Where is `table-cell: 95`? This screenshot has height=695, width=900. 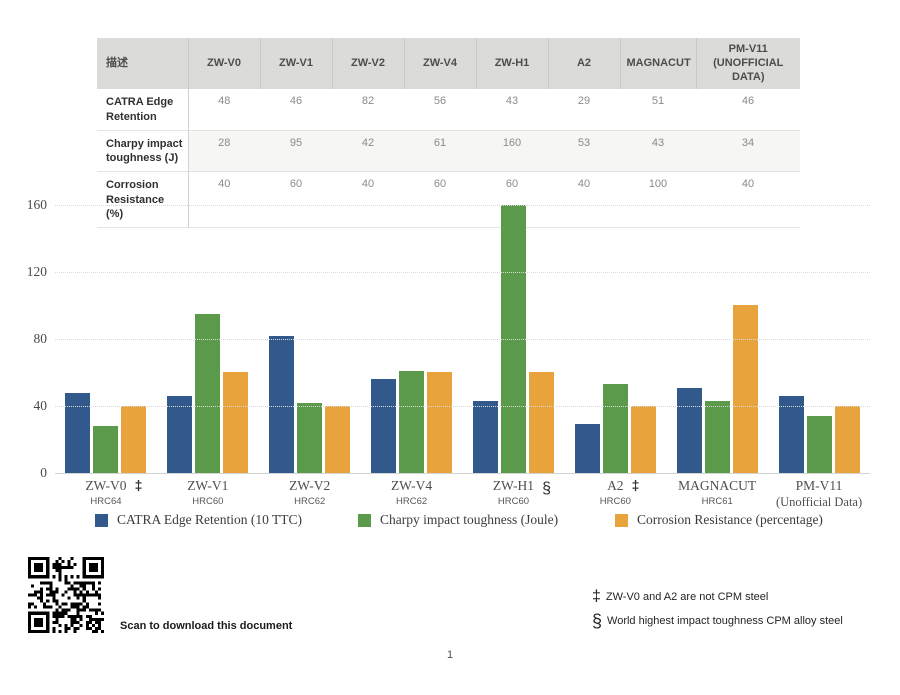 table-cell: 95 is located at coordinates (296, 151).